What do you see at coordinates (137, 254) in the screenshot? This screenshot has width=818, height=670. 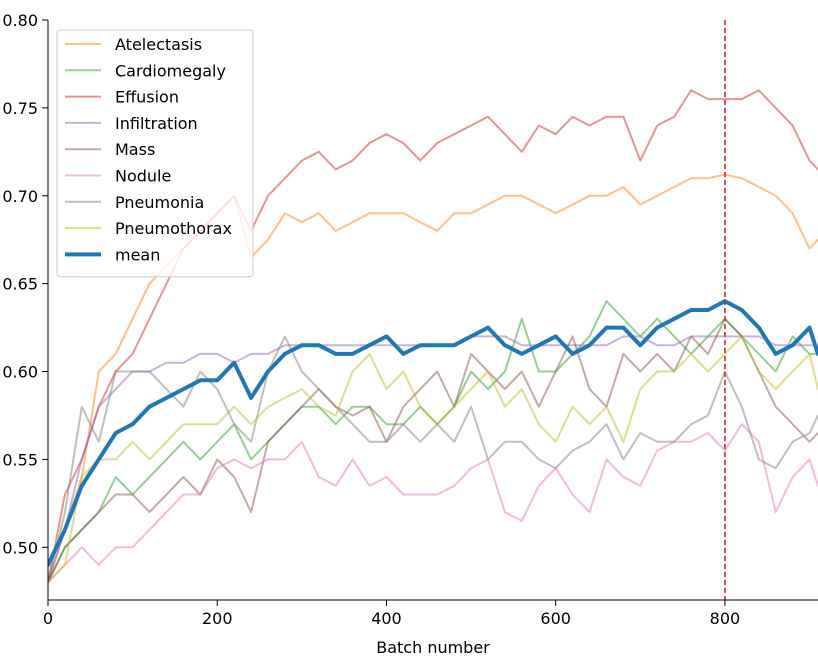 I see `legend-label: mean` at bounding box center [137, 254].